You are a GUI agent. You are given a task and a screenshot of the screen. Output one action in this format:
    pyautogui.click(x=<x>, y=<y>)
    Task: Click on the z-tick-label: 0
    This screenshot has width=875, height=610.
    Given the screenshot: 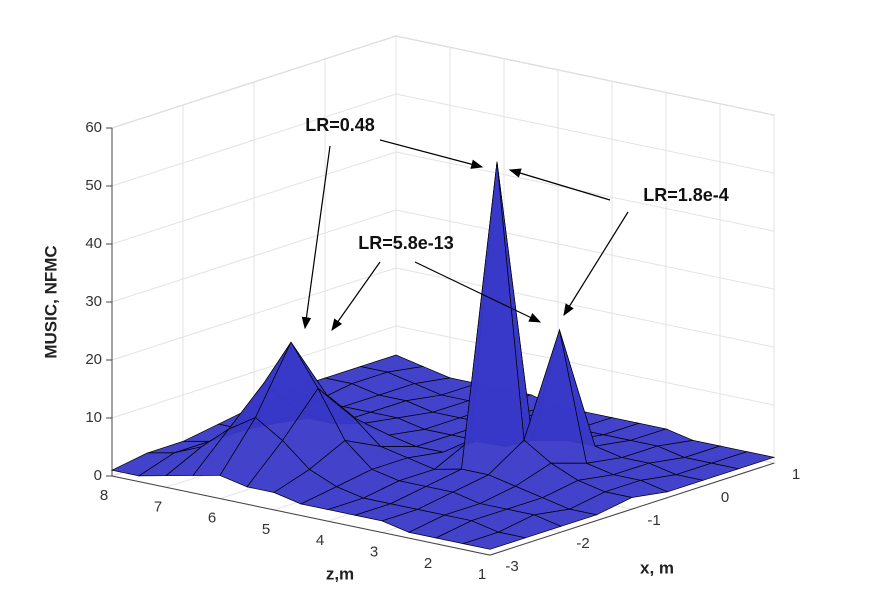 What is the action you would take?
    pyautogui.click(x=98, y=475)
    